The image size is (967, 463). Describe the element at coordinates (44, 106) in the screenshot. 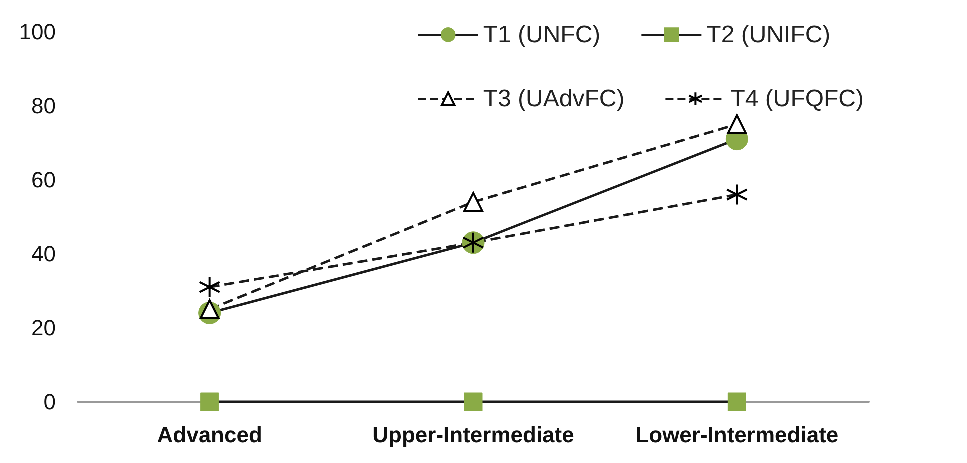

I see `y-tick-label: 80` at that location.